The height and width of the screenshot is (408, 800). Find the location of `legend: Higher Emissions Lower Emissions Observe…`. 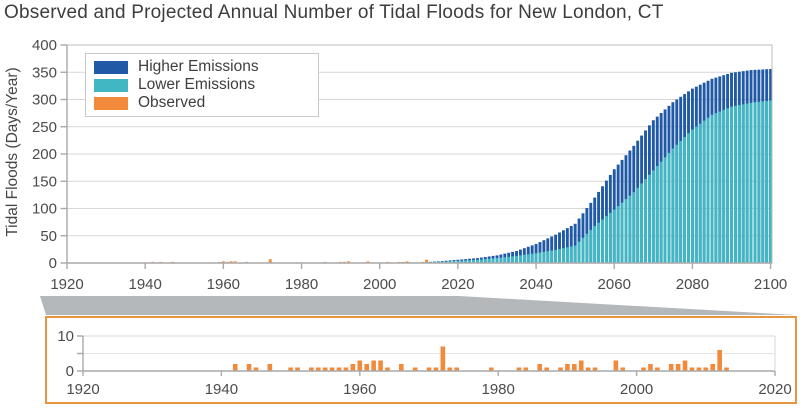

legend: Higher Emissions Lower Emissions Observe… is located at coordinates (202, 85).